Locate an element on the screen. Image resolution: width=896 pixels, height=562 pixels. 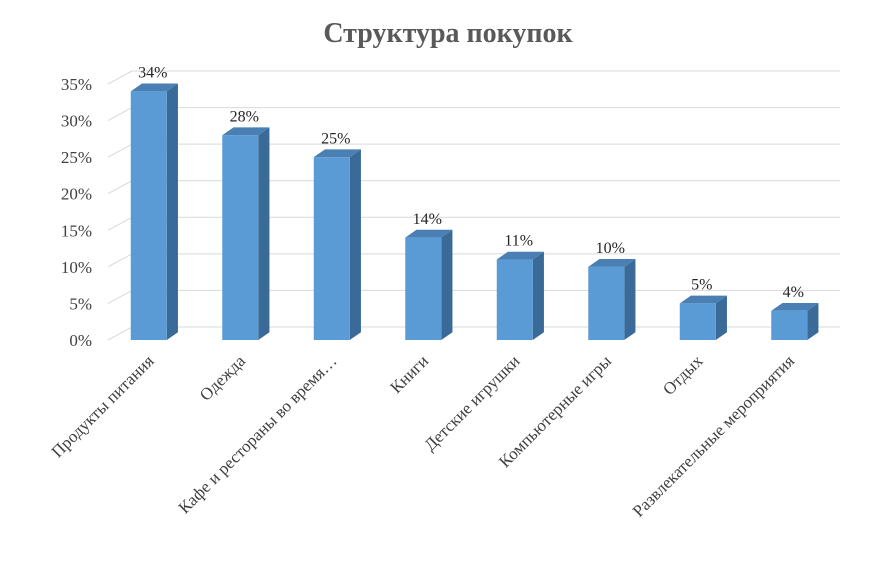
data-label: 25% is located at coordinates (335, 138).